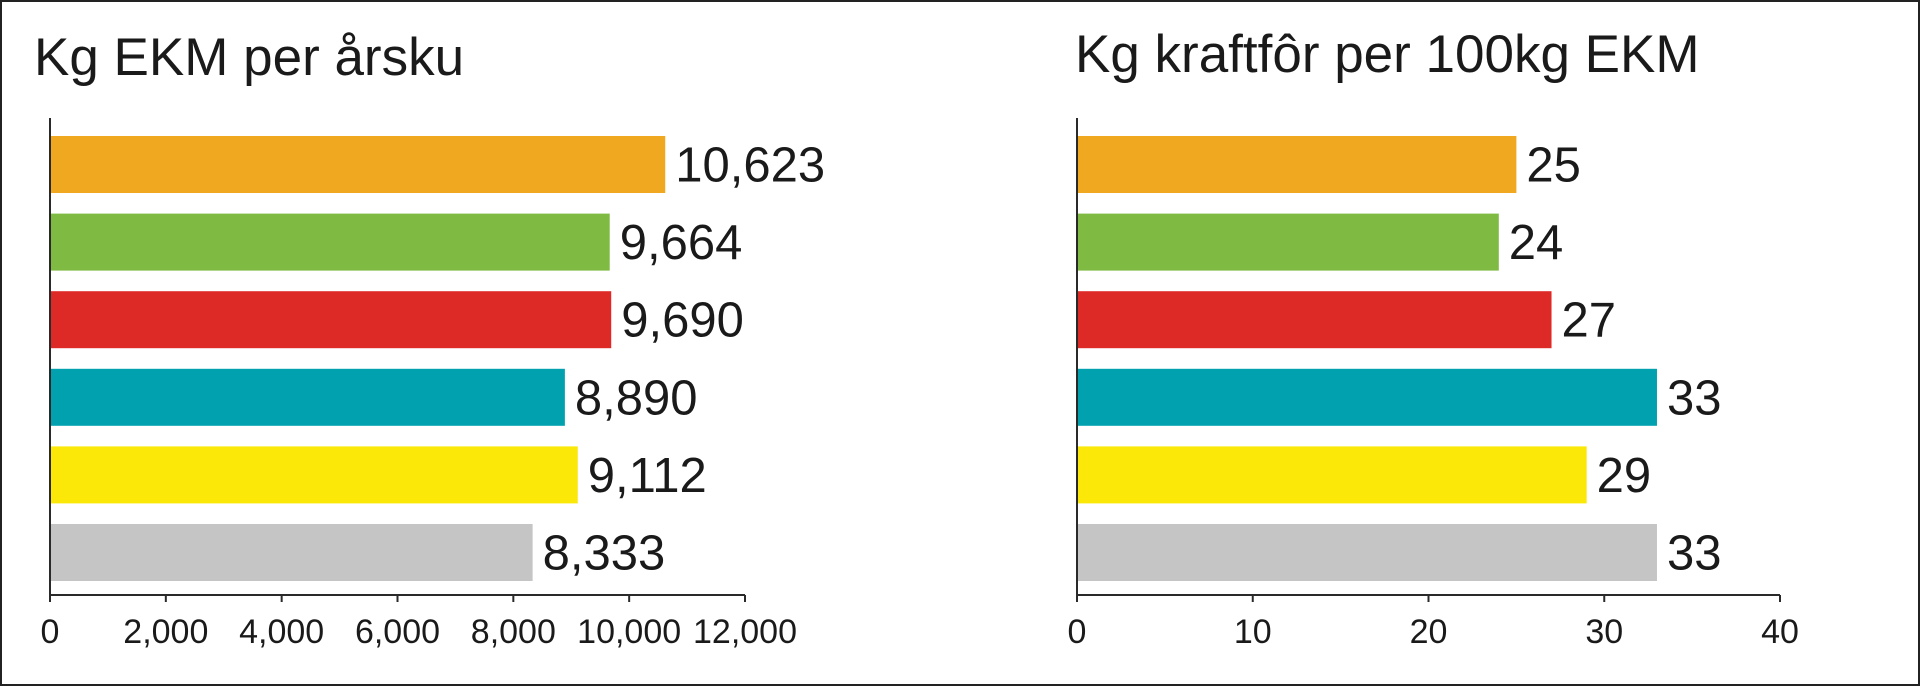 Image resolution: width=1920 pixels, height=686 pixels. Describe the element at coordinates (1536, 243) in the screenshot. I see `right-bar-value-label: 24` at that location.